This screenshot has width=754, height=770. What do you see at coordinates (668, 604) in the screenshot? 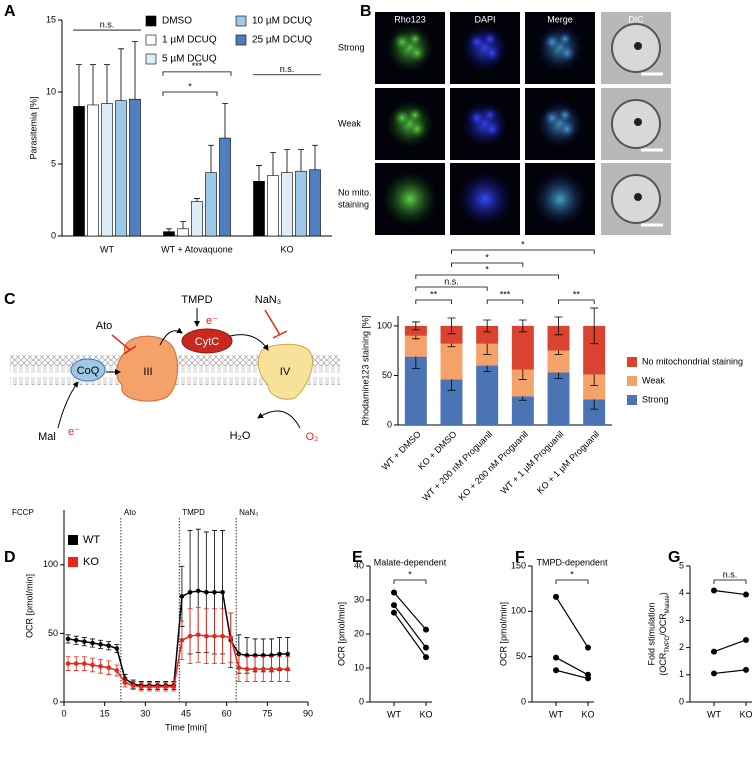
I see `y-axis-label-part: Malate` at bounding box center [668, 604].